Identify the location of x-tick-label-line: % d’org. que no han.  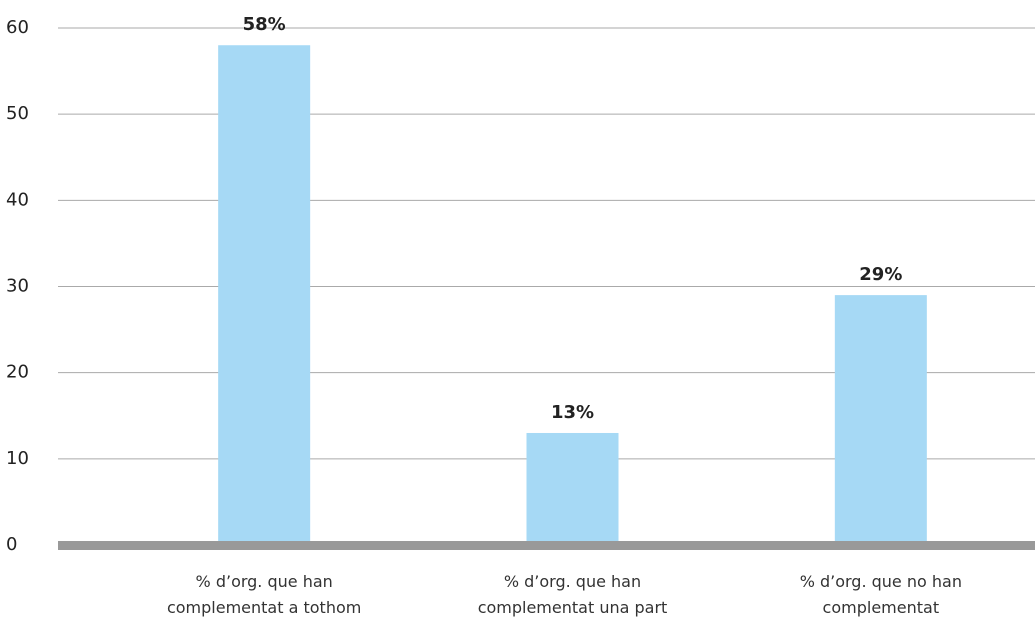
(881, 581).